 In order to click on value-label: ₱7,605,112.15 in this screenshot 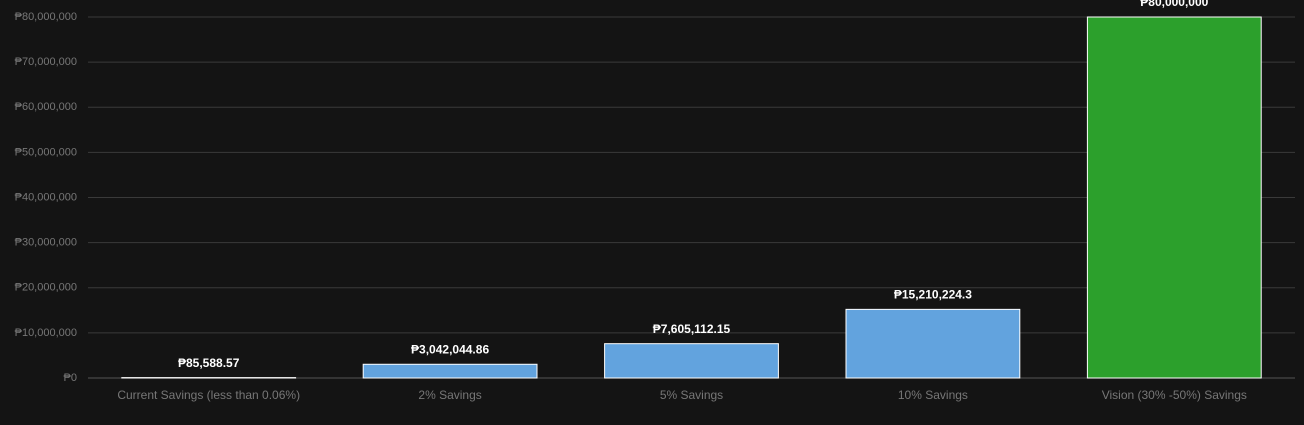, I will do `click(692, 329)`.